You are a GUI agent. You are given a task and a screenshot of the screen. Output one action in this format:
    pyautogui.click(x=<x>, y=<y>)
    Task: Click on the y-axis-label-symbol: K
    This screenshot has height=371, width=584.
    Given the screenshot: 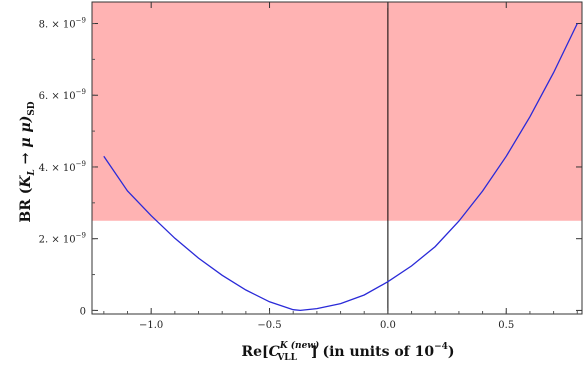 What is the action you would take?
    pyautogui.click(x=26, y=182)
    